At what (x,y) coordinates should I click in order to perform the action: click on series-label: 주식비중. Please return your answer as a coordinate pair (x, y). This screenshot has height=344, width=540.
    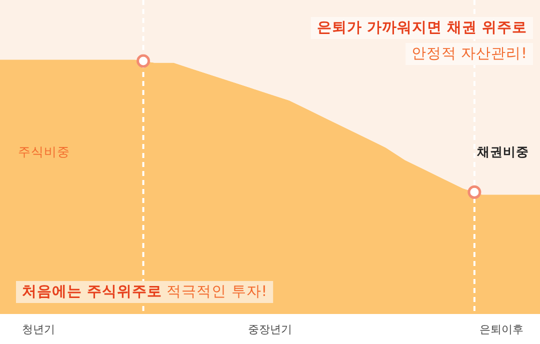
    Looking at the image, I should click on (44, 151).